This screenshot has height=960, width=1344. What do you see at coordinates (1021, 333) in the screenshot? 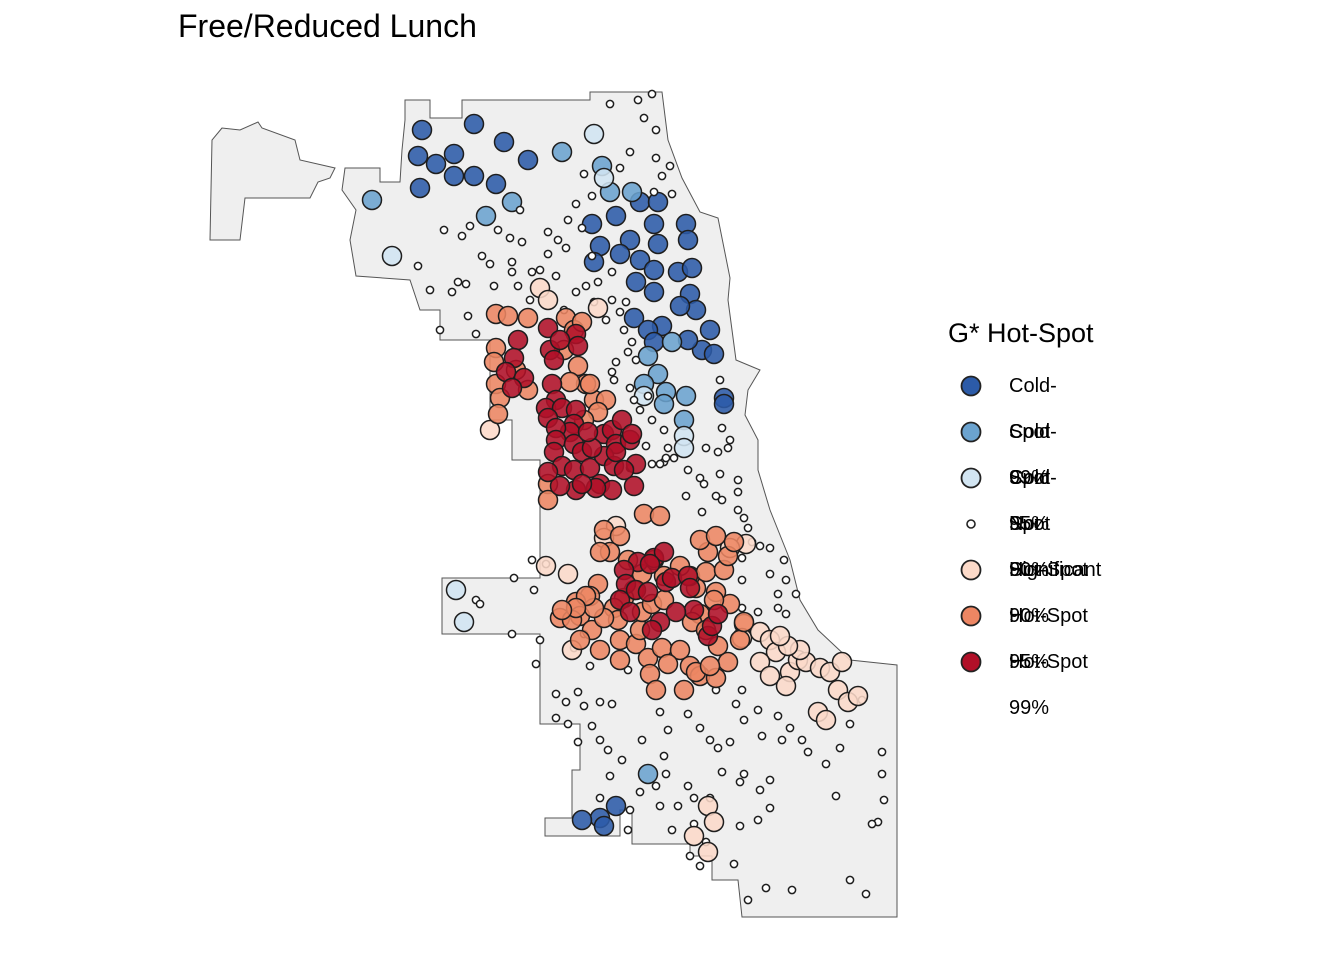
I see `legend-title: G* Hot-Spot` at bounding box center [1021, 333].